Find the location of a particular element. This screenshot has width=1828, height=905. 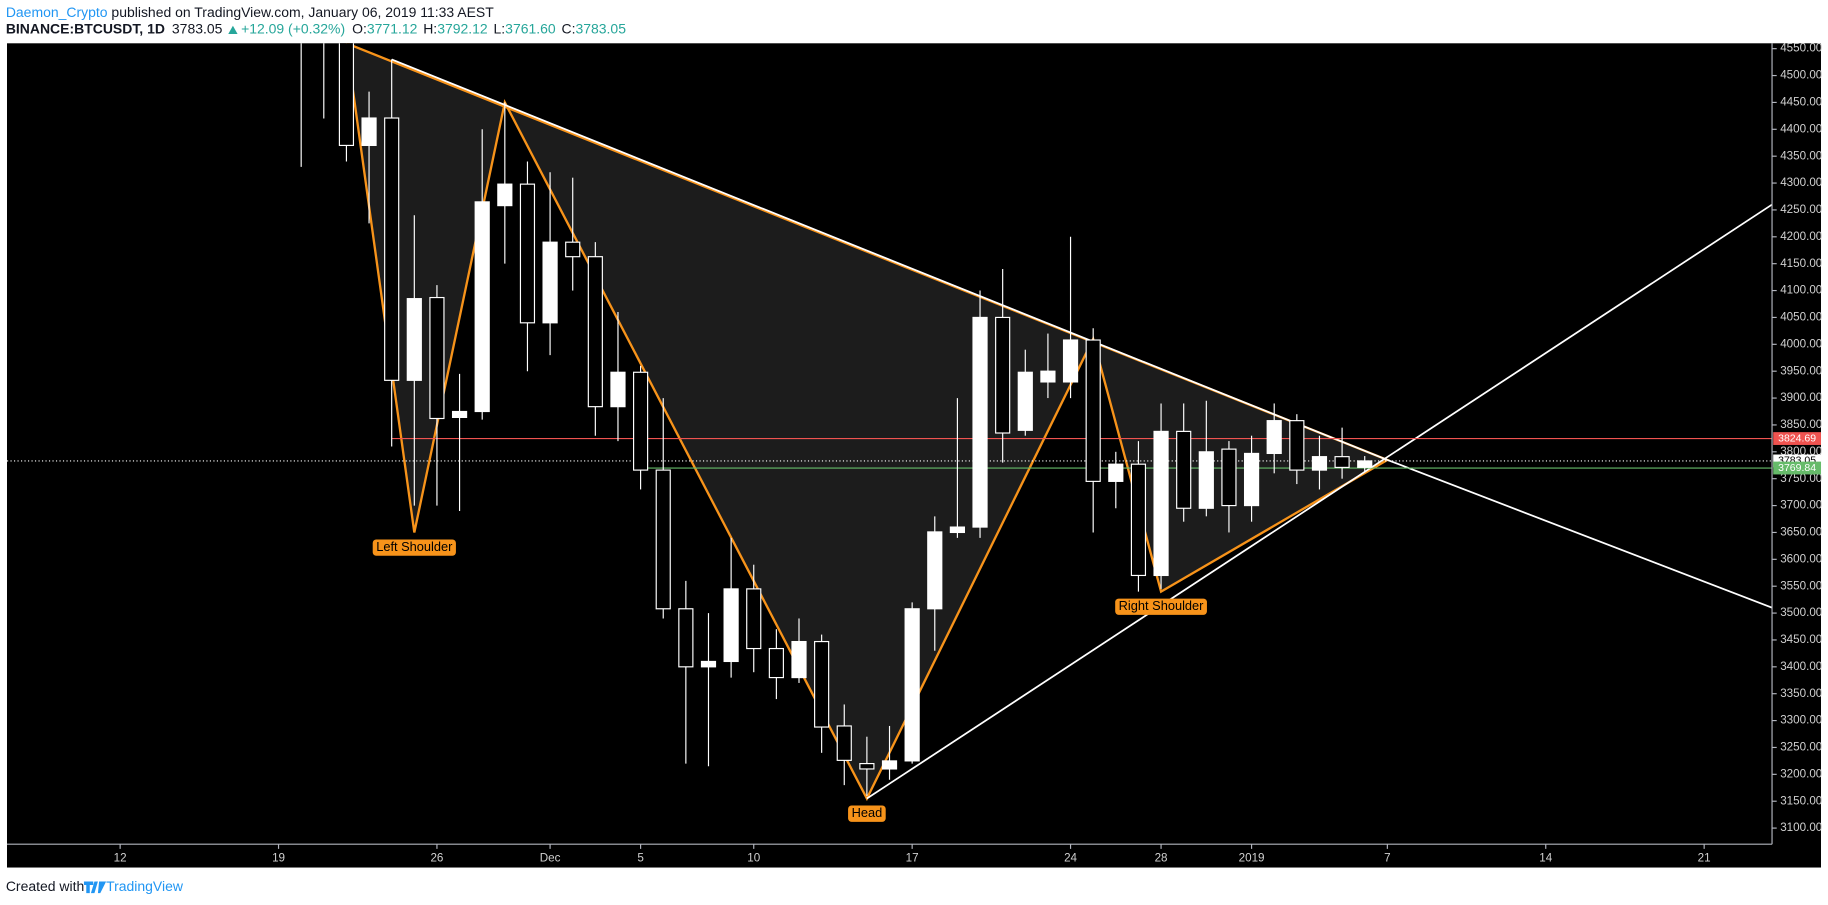

x-tick-label: 12 is located at coordinates (120, 857).